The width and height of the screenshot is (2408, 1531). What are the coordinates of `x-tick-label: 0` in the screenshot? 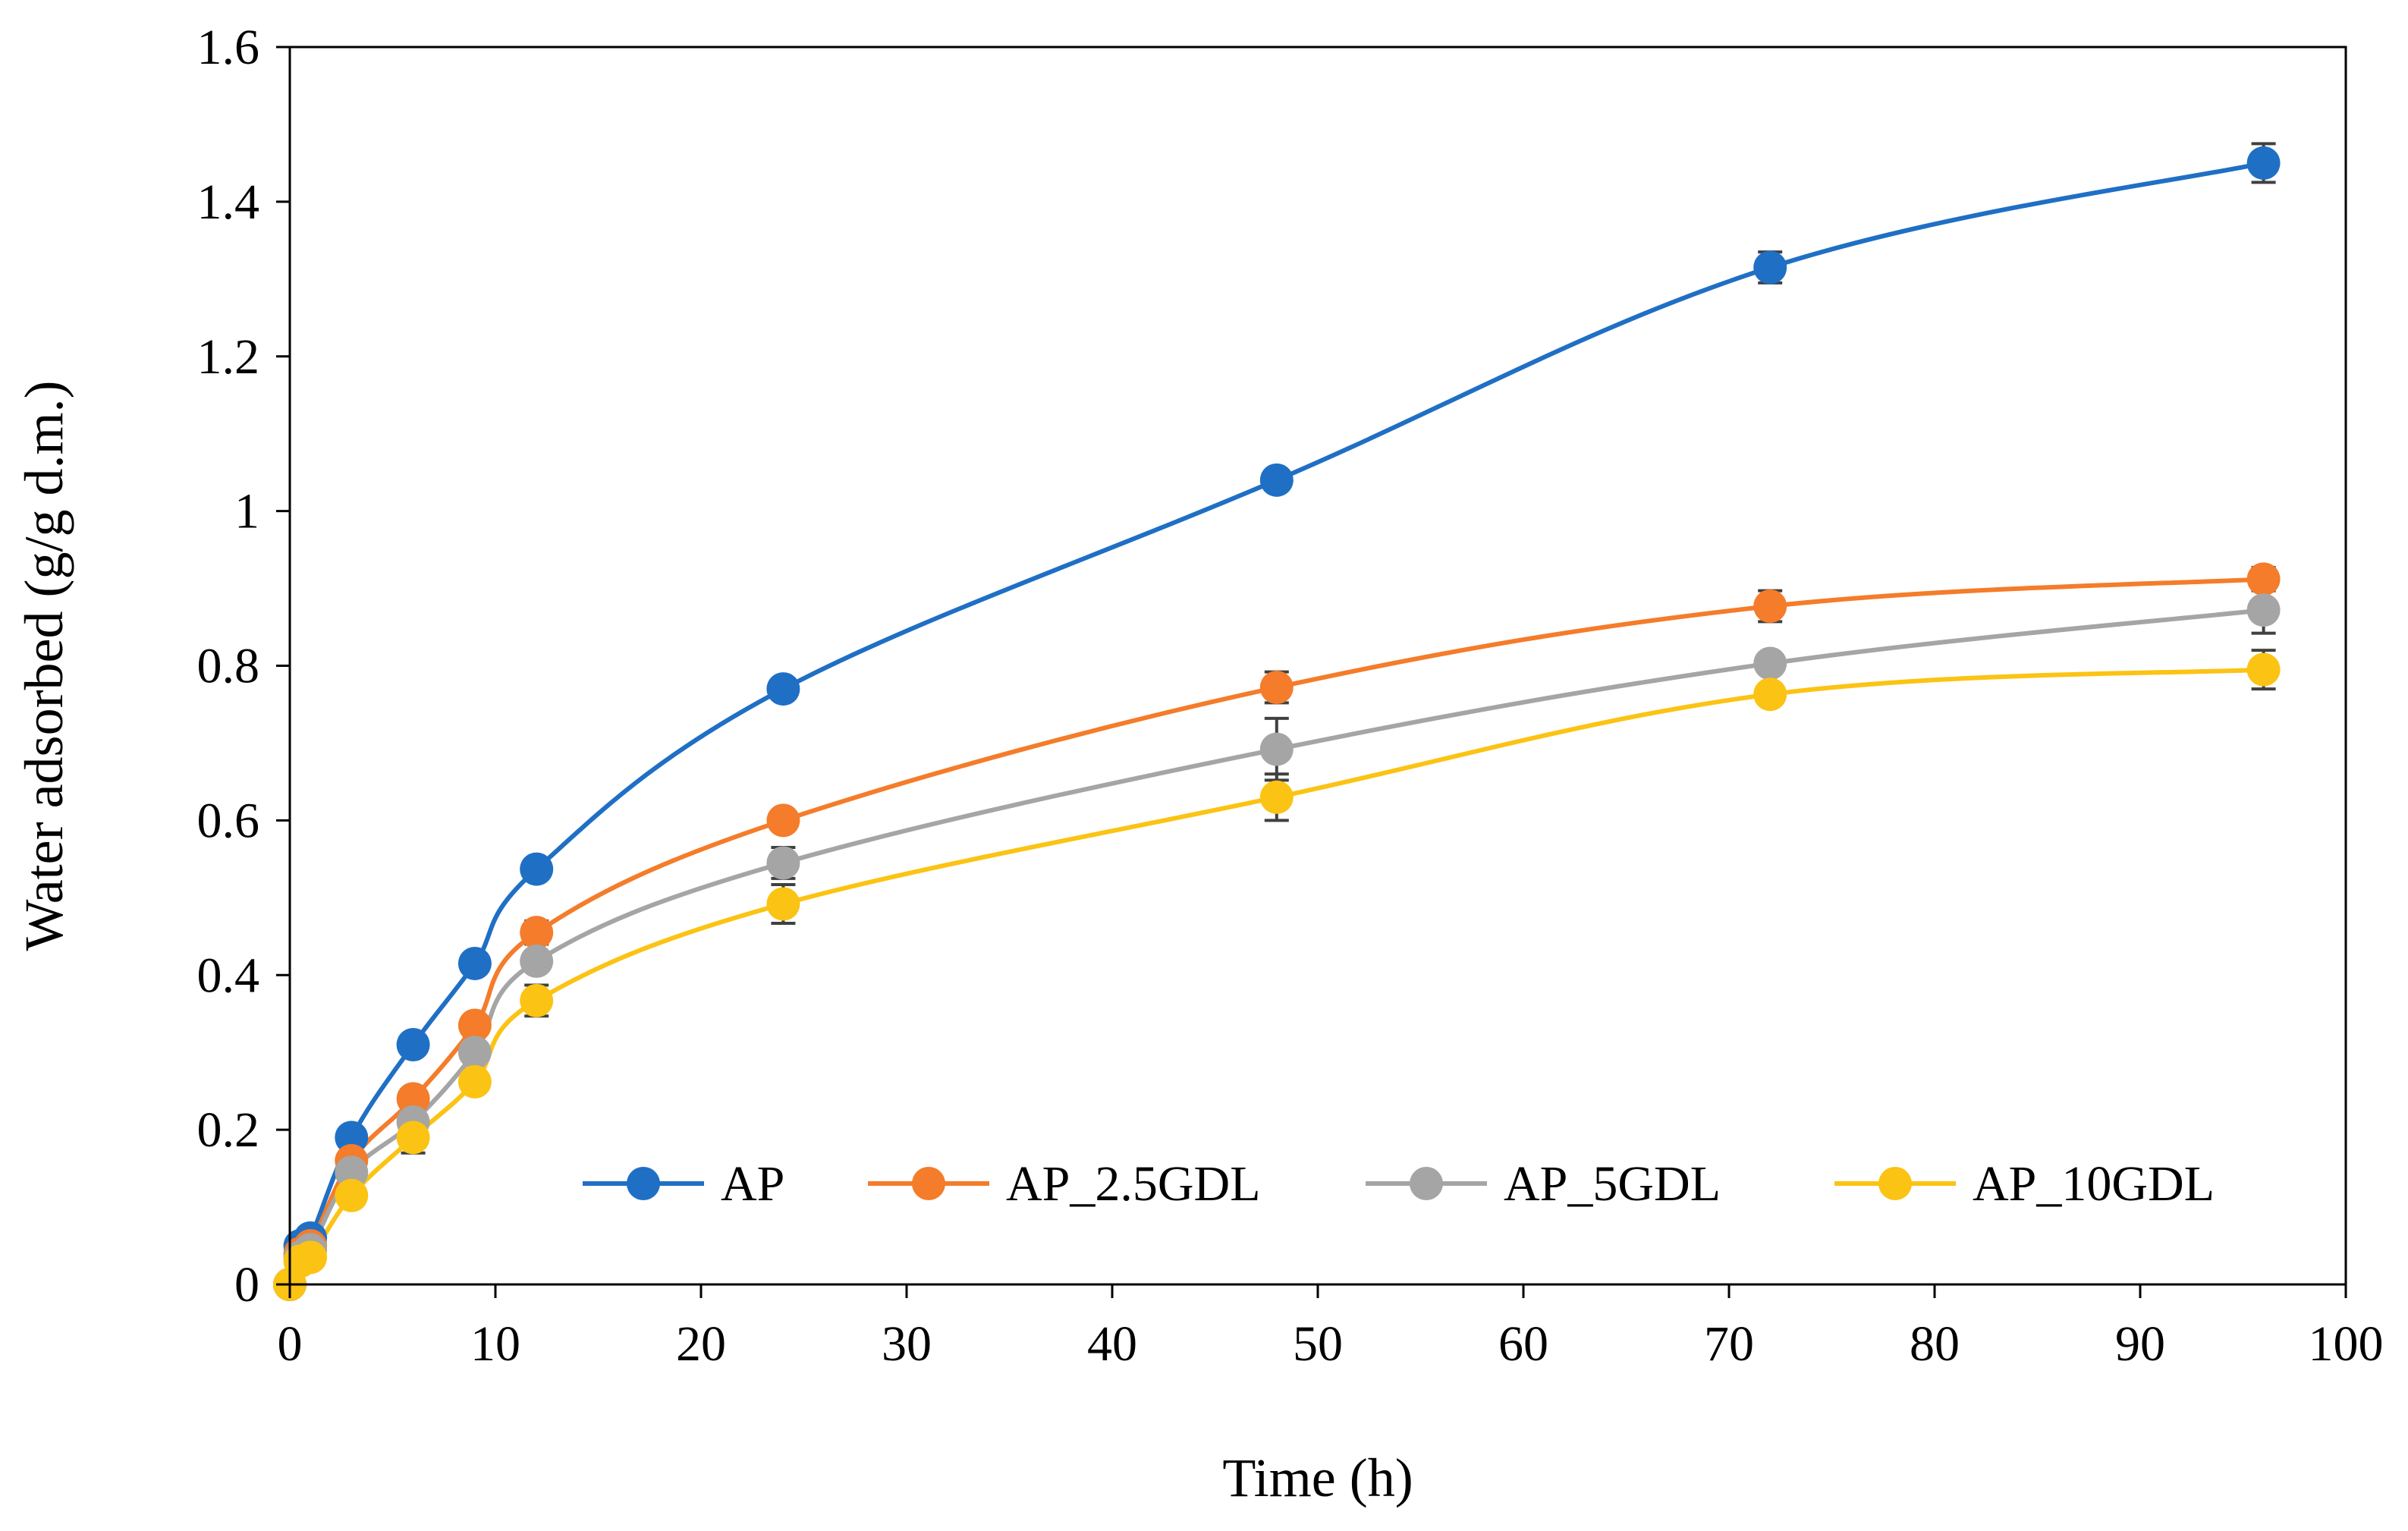 It's located at (290, 1344).